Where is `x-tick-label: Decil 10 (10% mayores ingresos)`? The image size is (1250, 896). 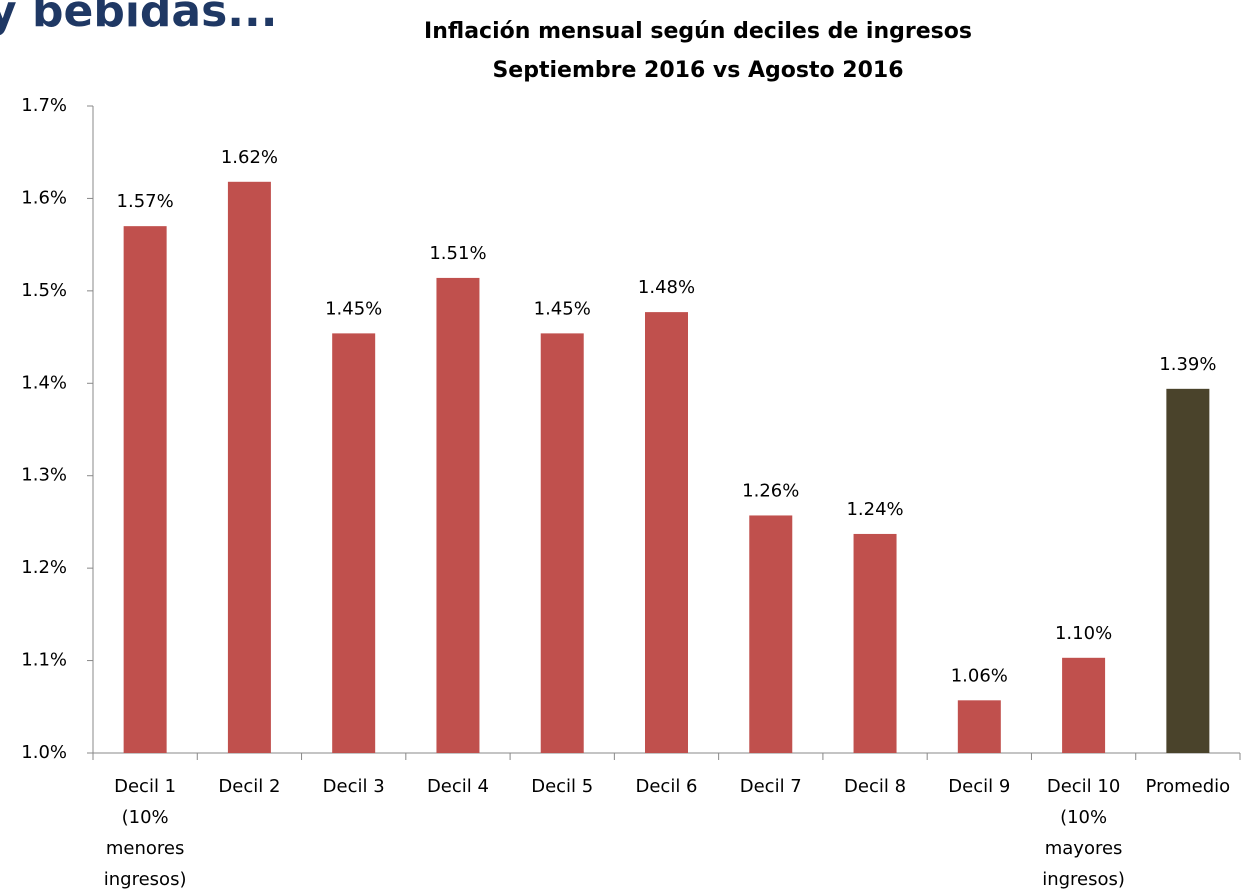
x-tick-label: Decil 10 (10% mayores ingresos) is located at coordinates (1083, 833).